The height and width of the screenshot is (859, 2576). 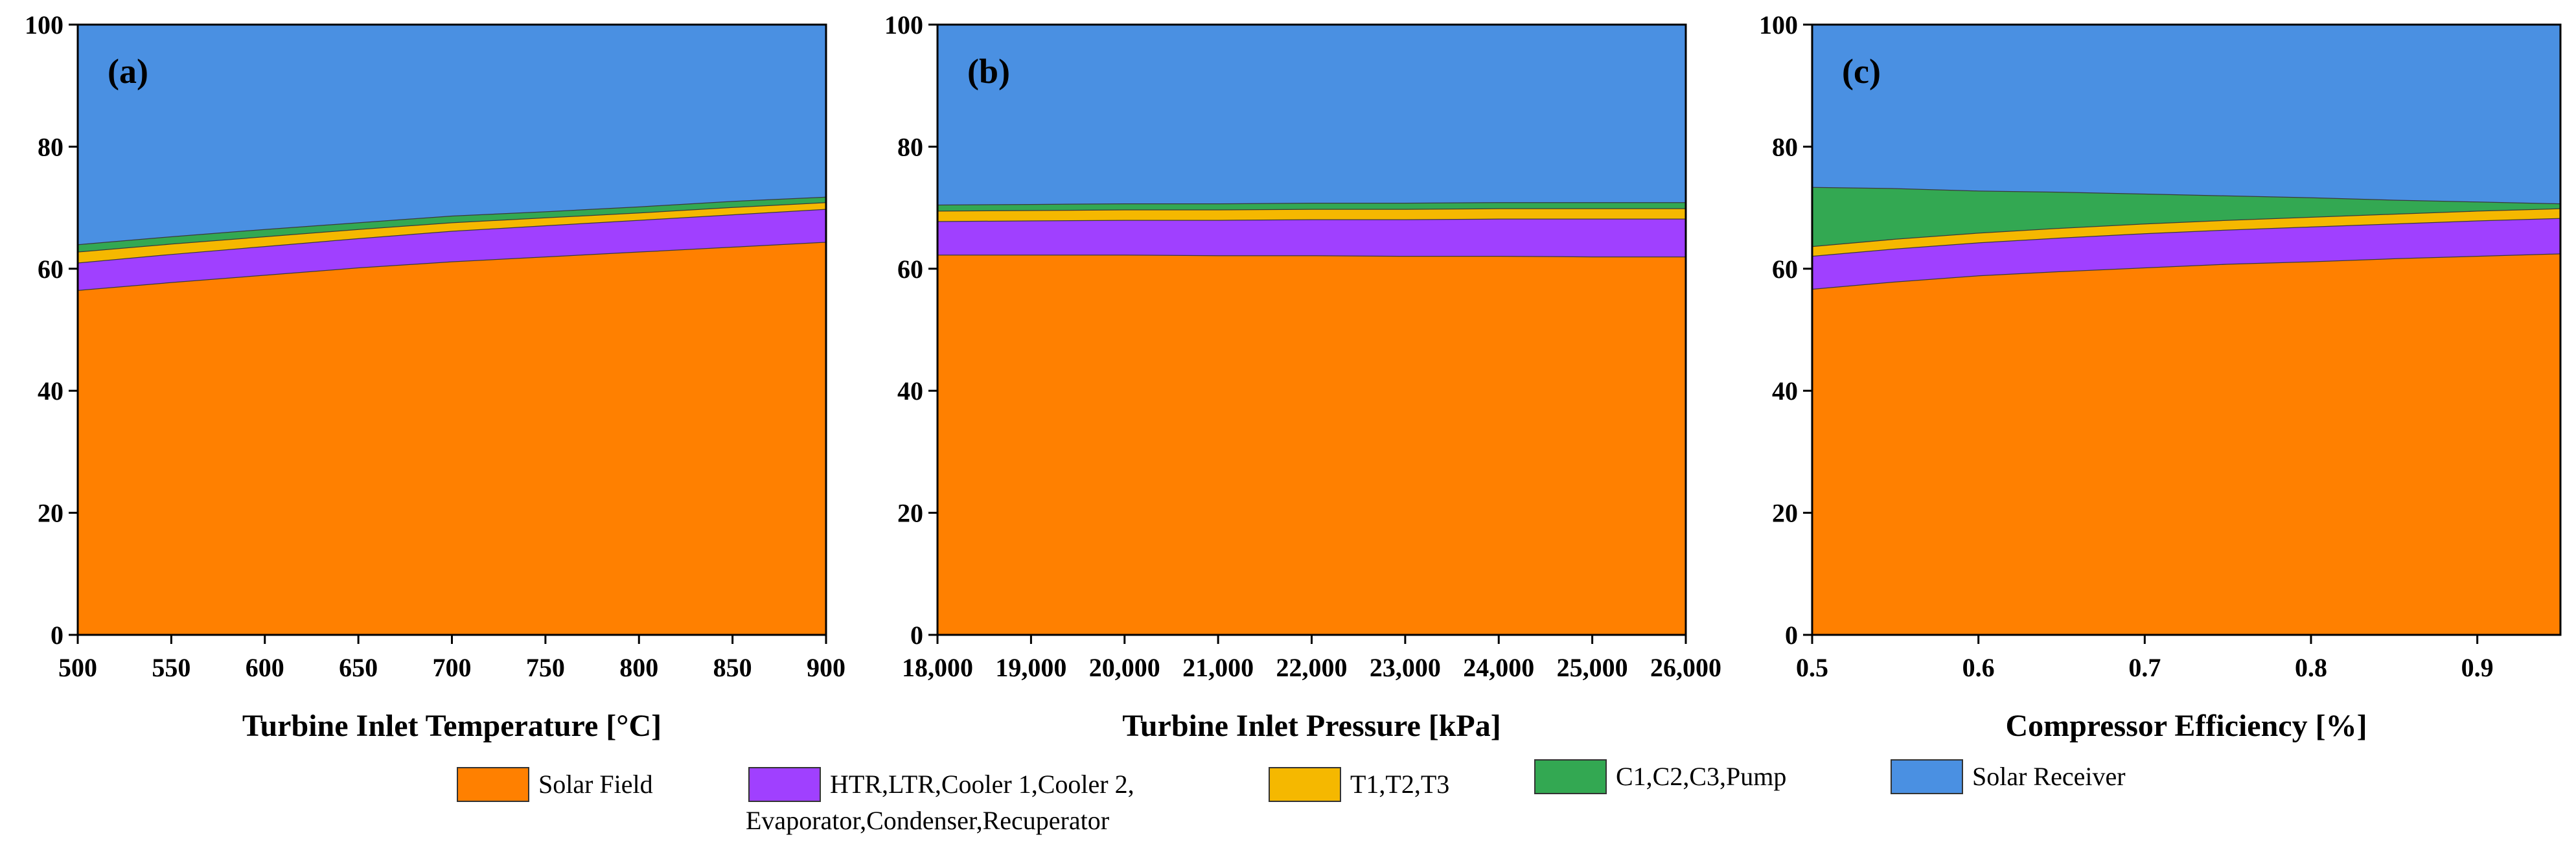 What do you see at coordinates (358, 668) in the screenshot?
I see `x-tick-label: 650` at bounding box center [358, 668].